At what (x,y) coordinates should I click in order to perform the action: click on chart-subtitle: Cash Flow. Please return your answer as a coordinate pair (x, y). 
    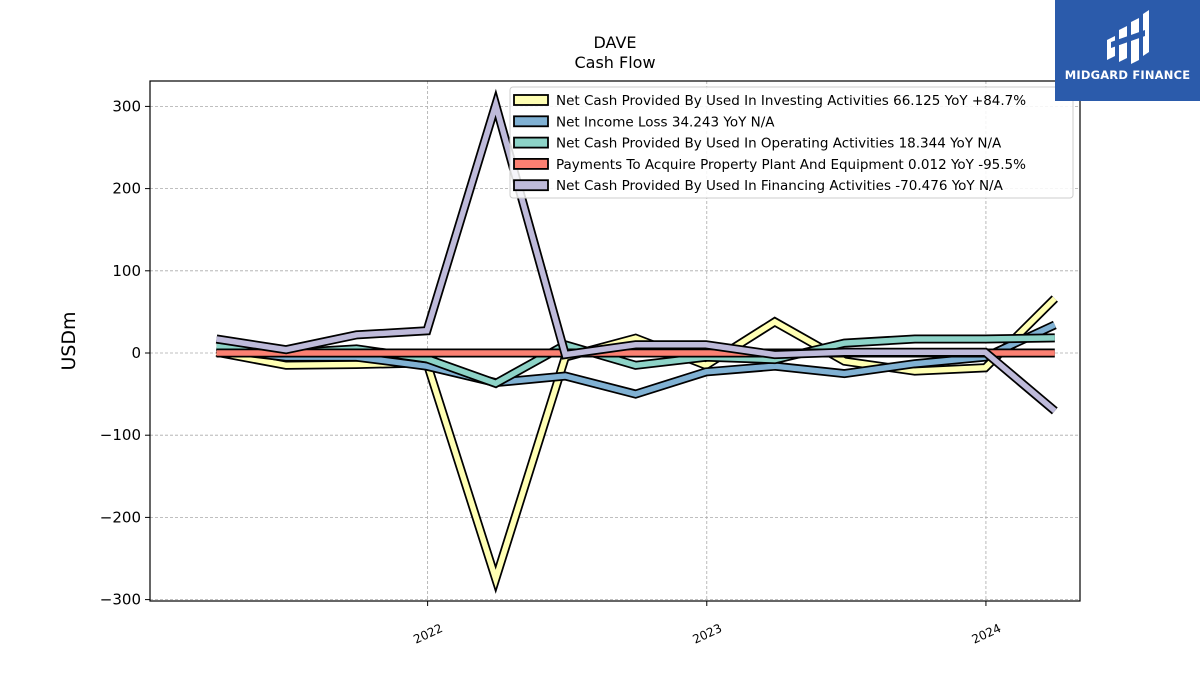
    Looking at the image, I should click on (614, 62).